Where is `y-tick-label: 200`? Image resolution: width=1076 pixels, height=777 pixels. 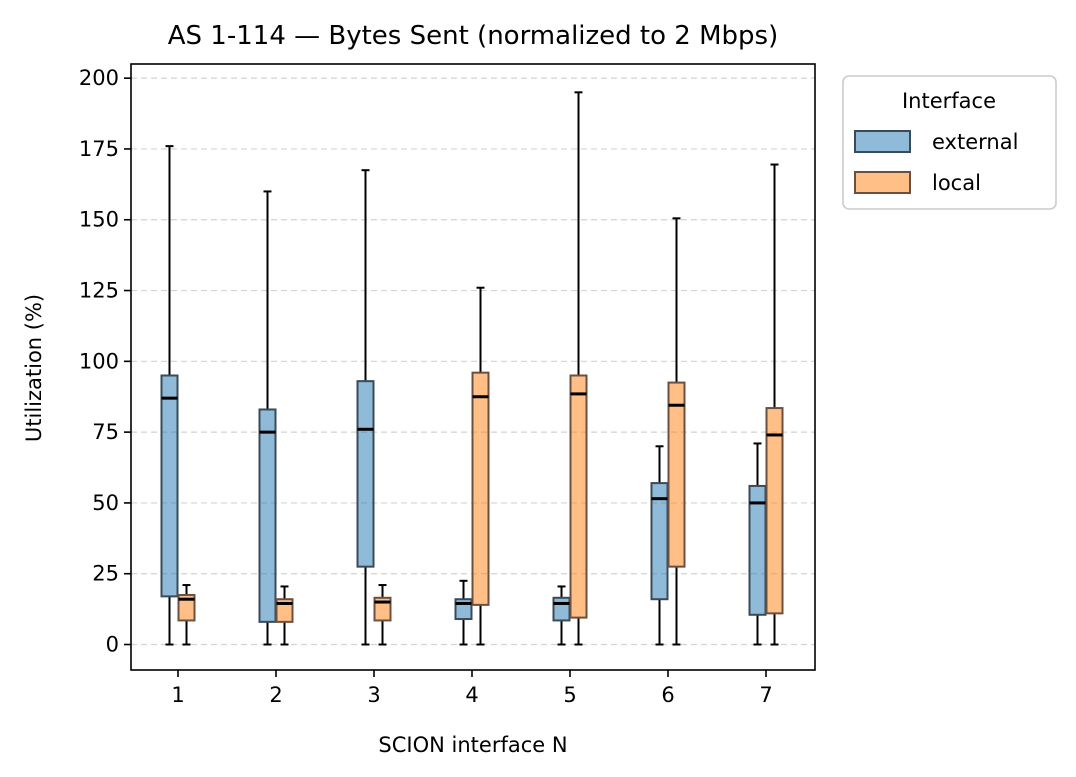
y-tick-label: 200 is located at coordinates (99, 78).